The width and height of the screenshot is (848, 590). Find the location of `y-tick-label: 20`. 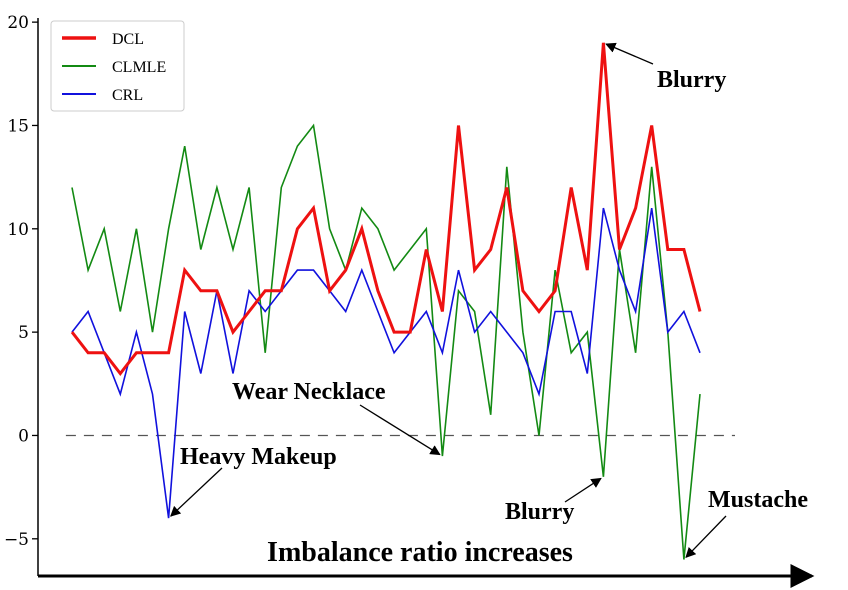

y-tick-label: 20 is located at coordinates (18, 23).